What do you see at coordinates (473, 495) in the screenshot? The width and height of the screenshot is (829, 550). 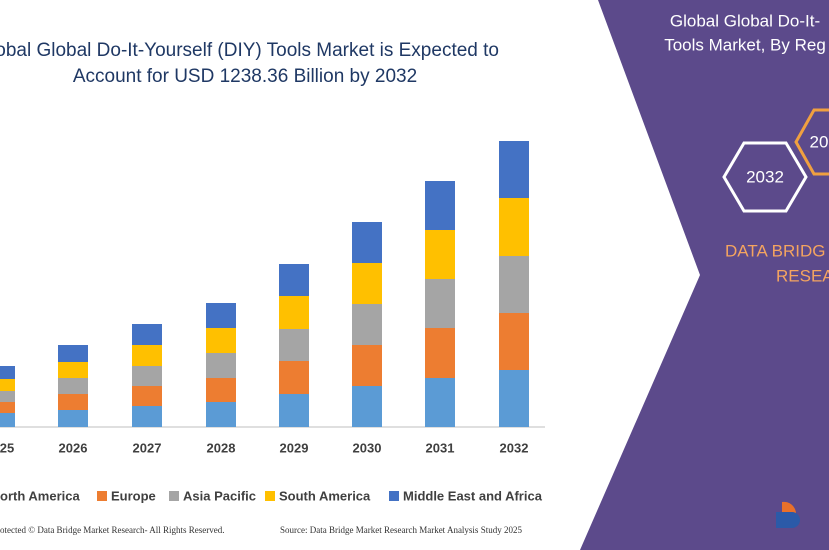 I see `legend-label: Middle East and Africa` at bounding box center [473, 495].